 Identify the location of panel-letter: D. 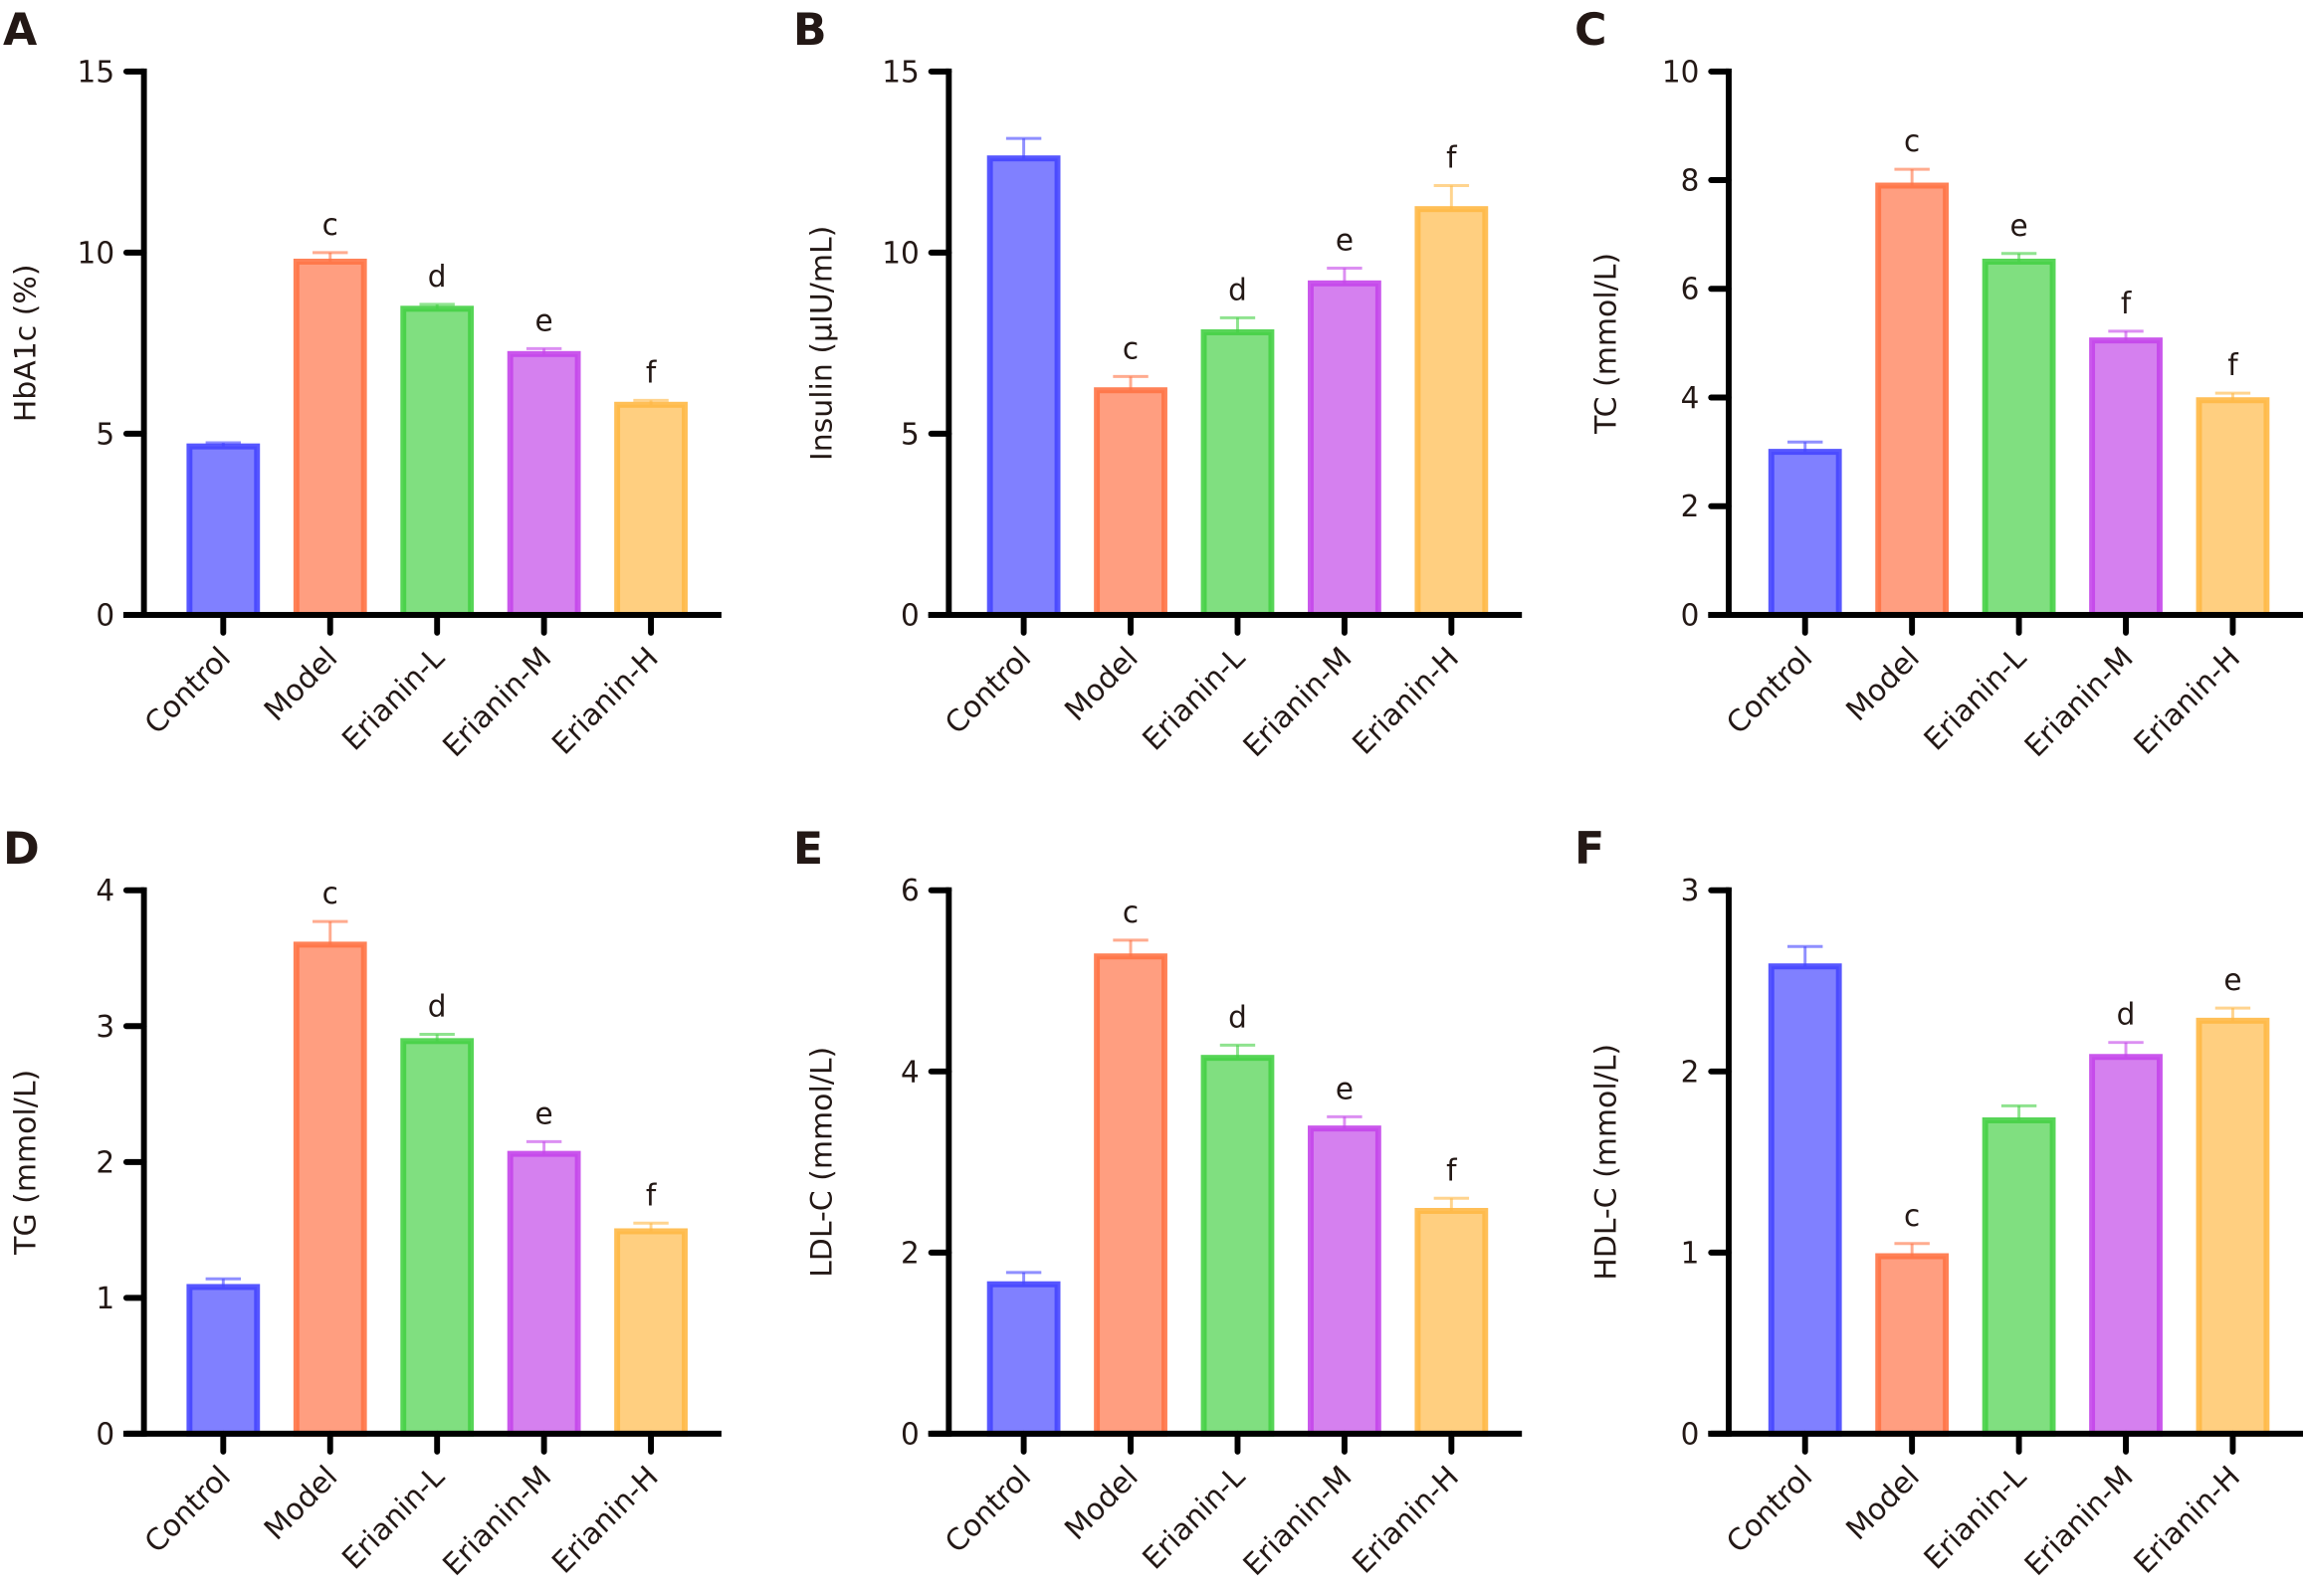
(21, 849).